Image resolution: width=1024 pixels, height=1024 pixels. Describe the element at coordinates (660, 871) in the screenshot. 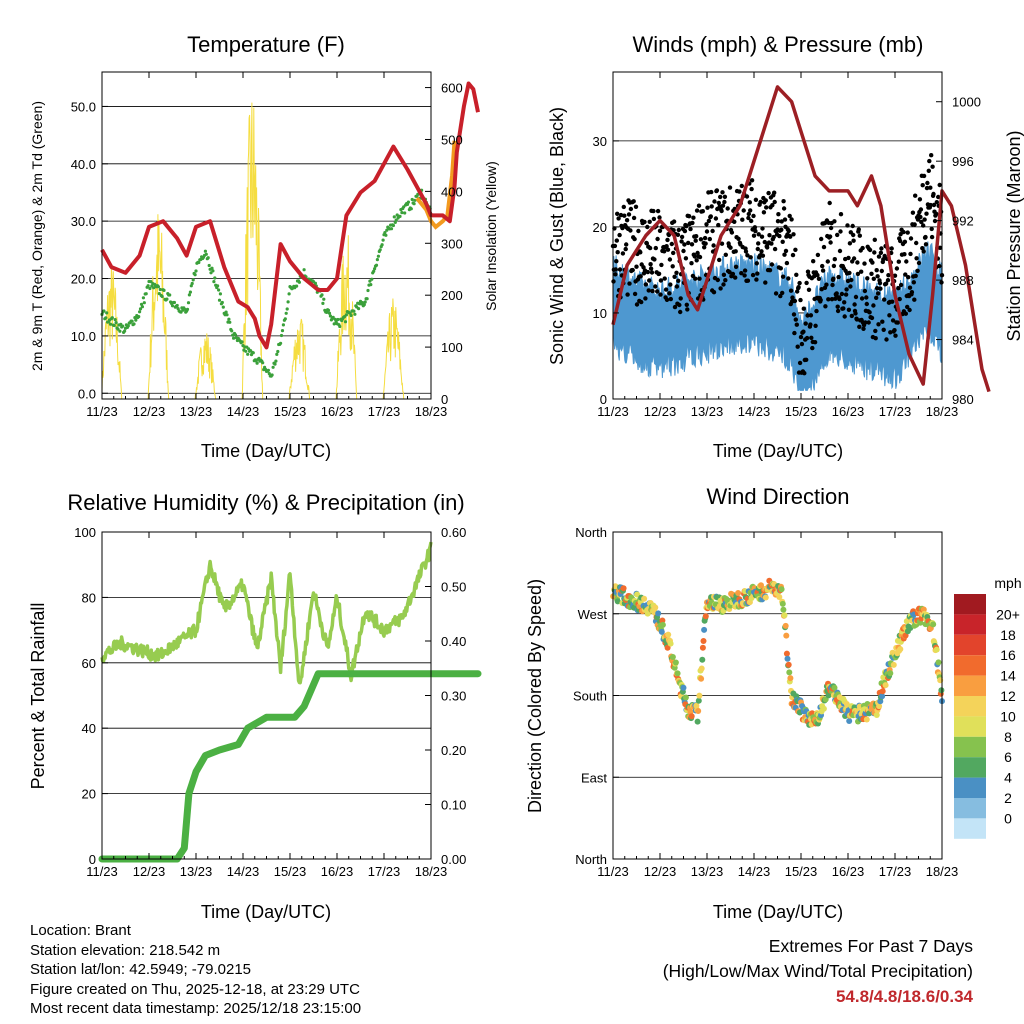

I see `x-tick-label: 12/23` at that location.